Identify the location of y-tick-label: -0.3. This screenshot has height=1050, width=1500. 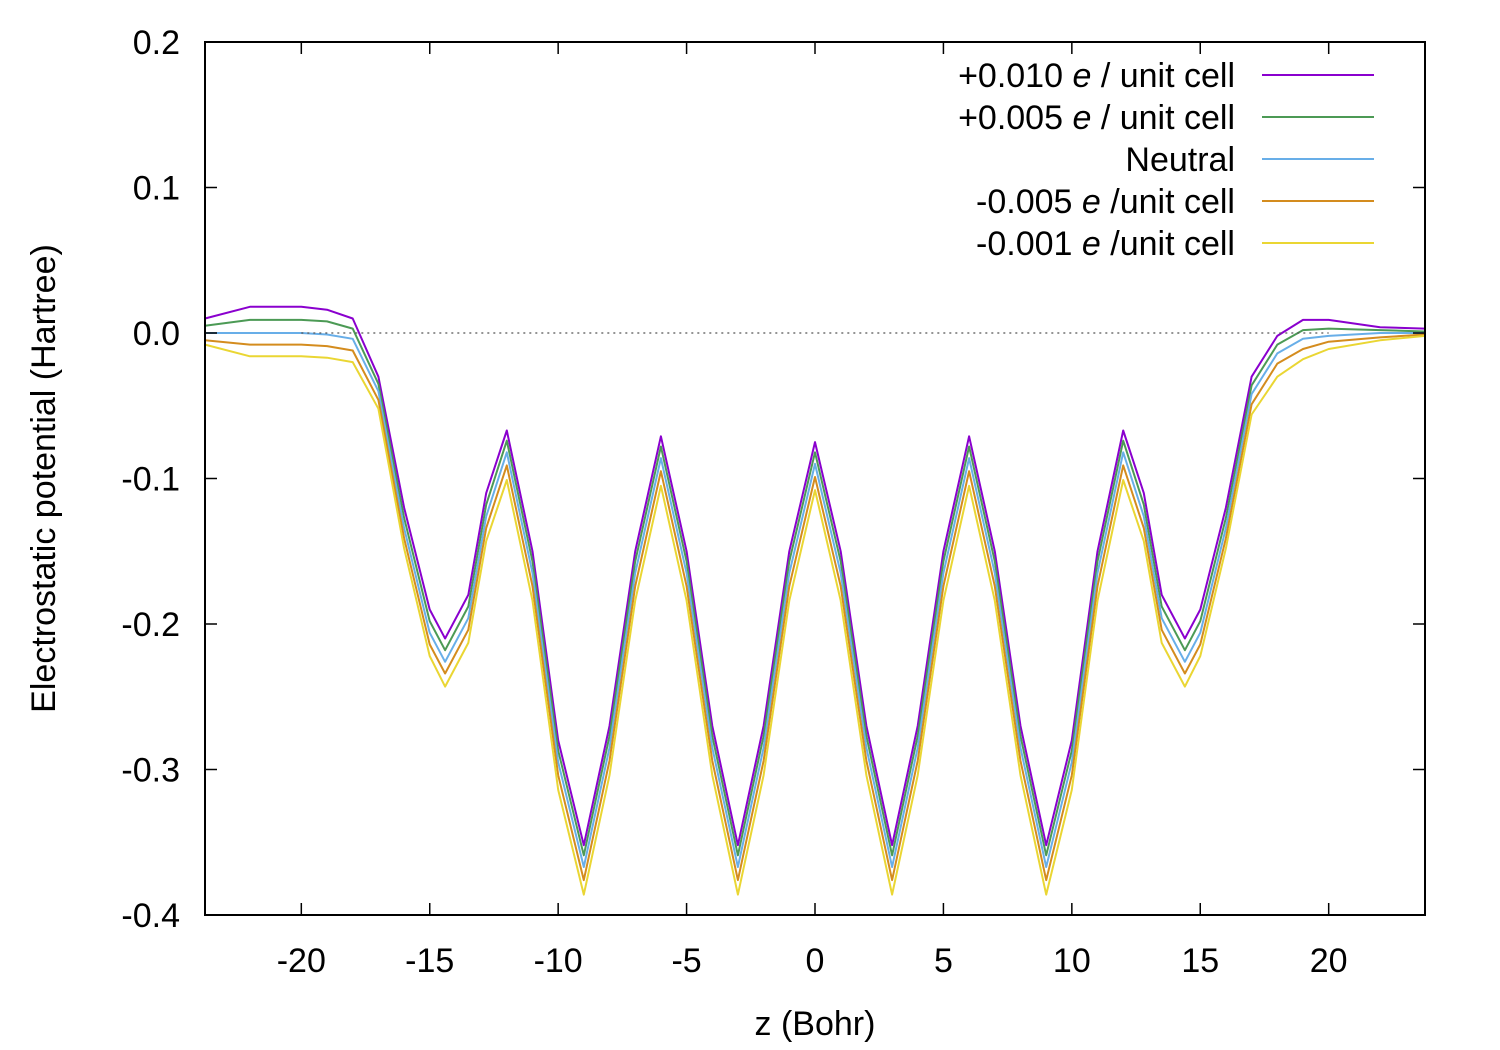
(150, 771).